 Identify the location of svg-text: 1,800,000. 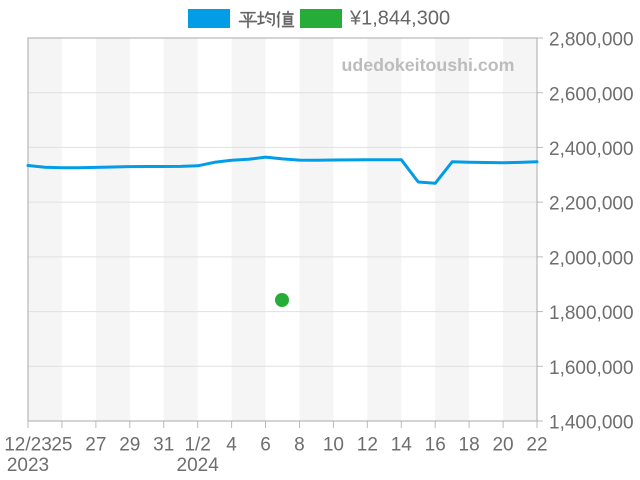
(591, 313).